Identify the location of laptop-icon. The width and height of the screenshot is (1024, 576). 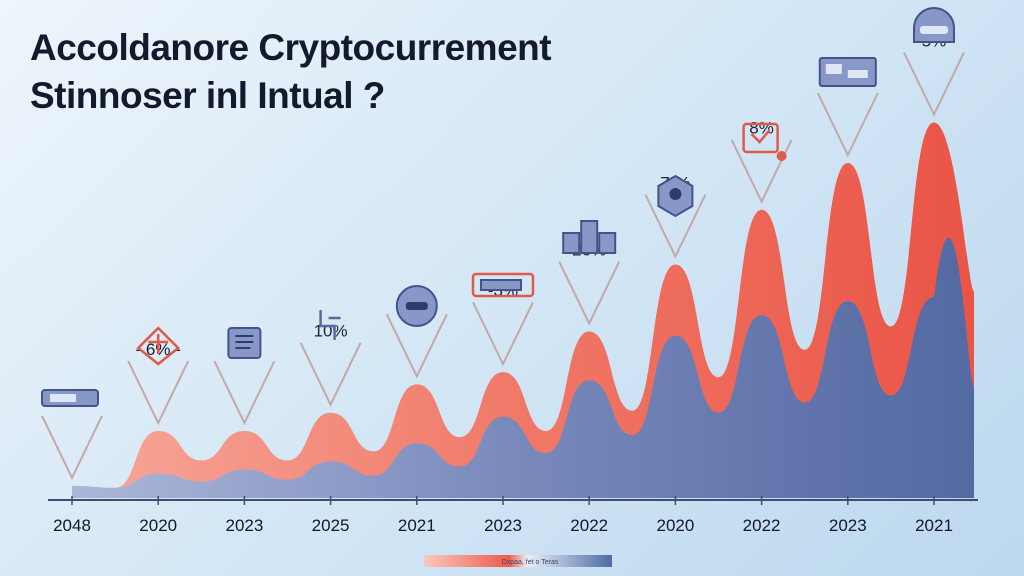
(764, 141).